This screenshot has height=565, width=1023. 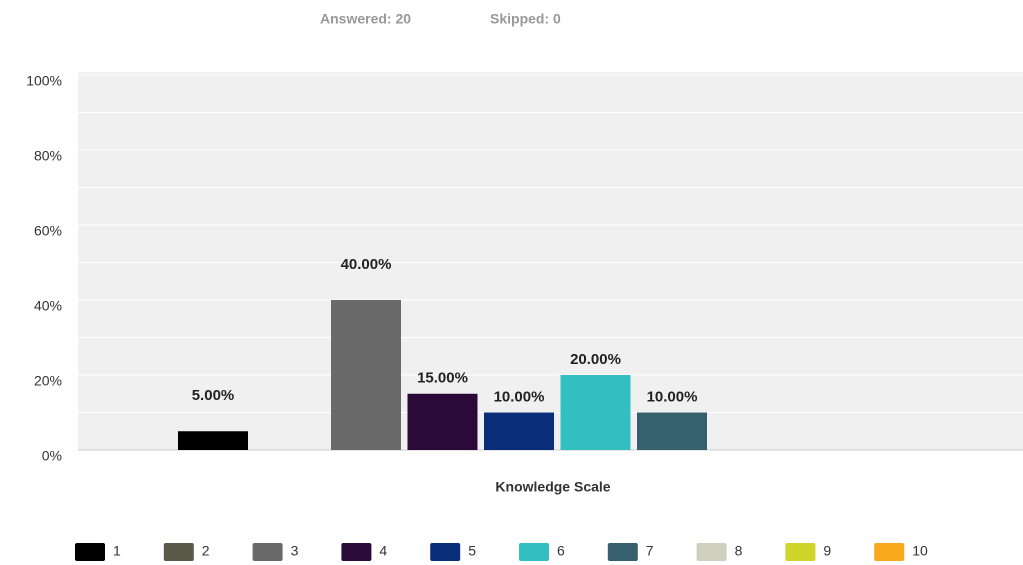 I want to click on legend-label: 9, so click(x=827, y=551).